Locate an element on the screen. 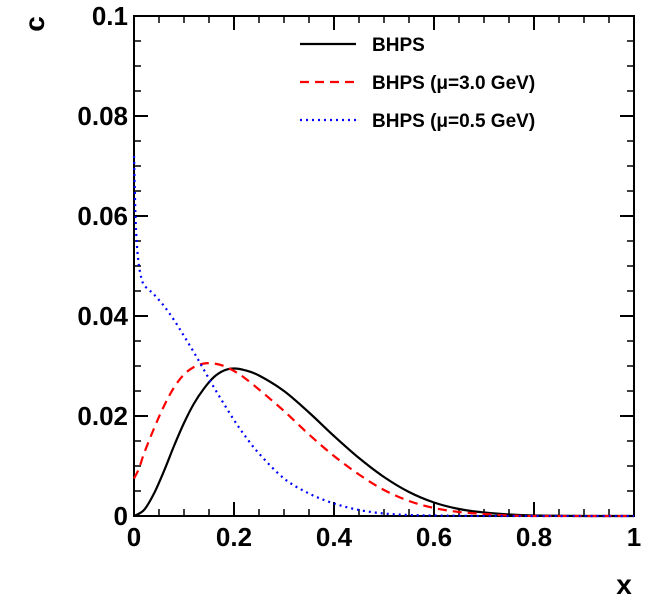 Image resolution: width=659 pixels, height=603 pixels. x-tick-label: 1 is located at coordinates (634, 537).